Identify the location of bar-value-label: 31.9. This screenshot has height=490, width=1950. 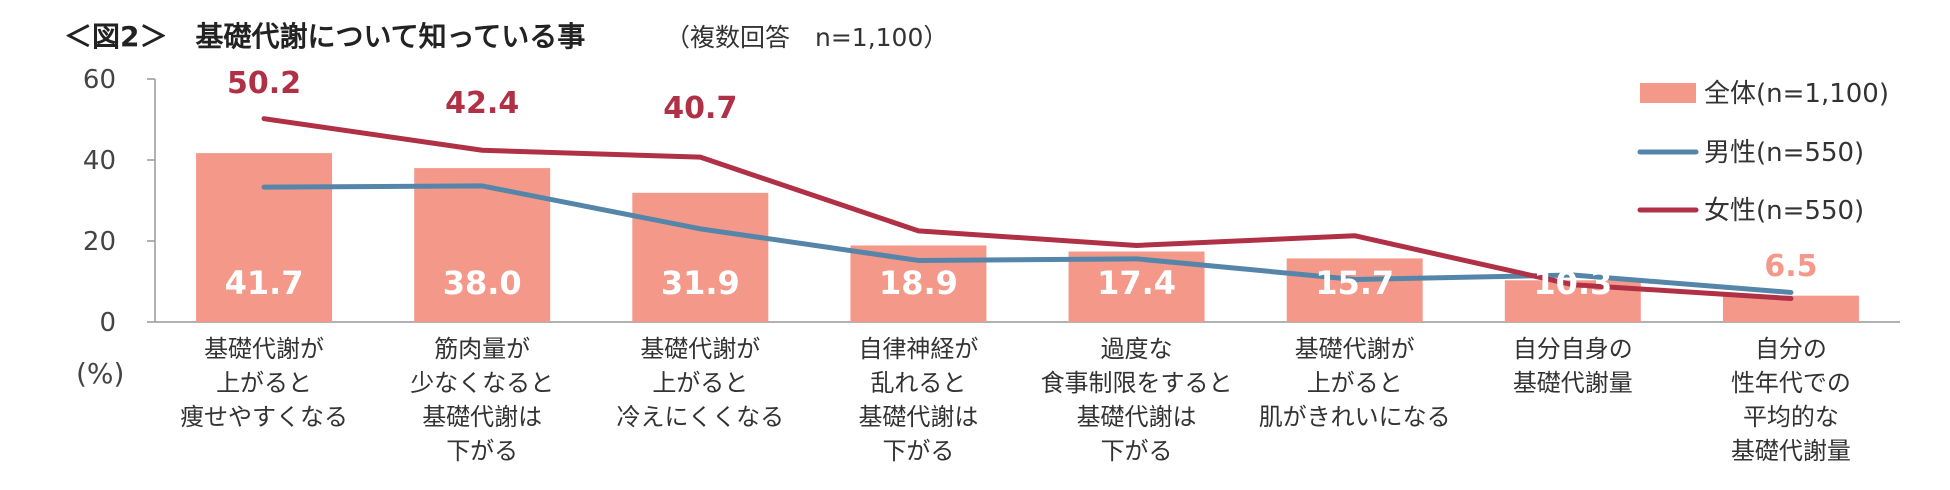
(700, 283).